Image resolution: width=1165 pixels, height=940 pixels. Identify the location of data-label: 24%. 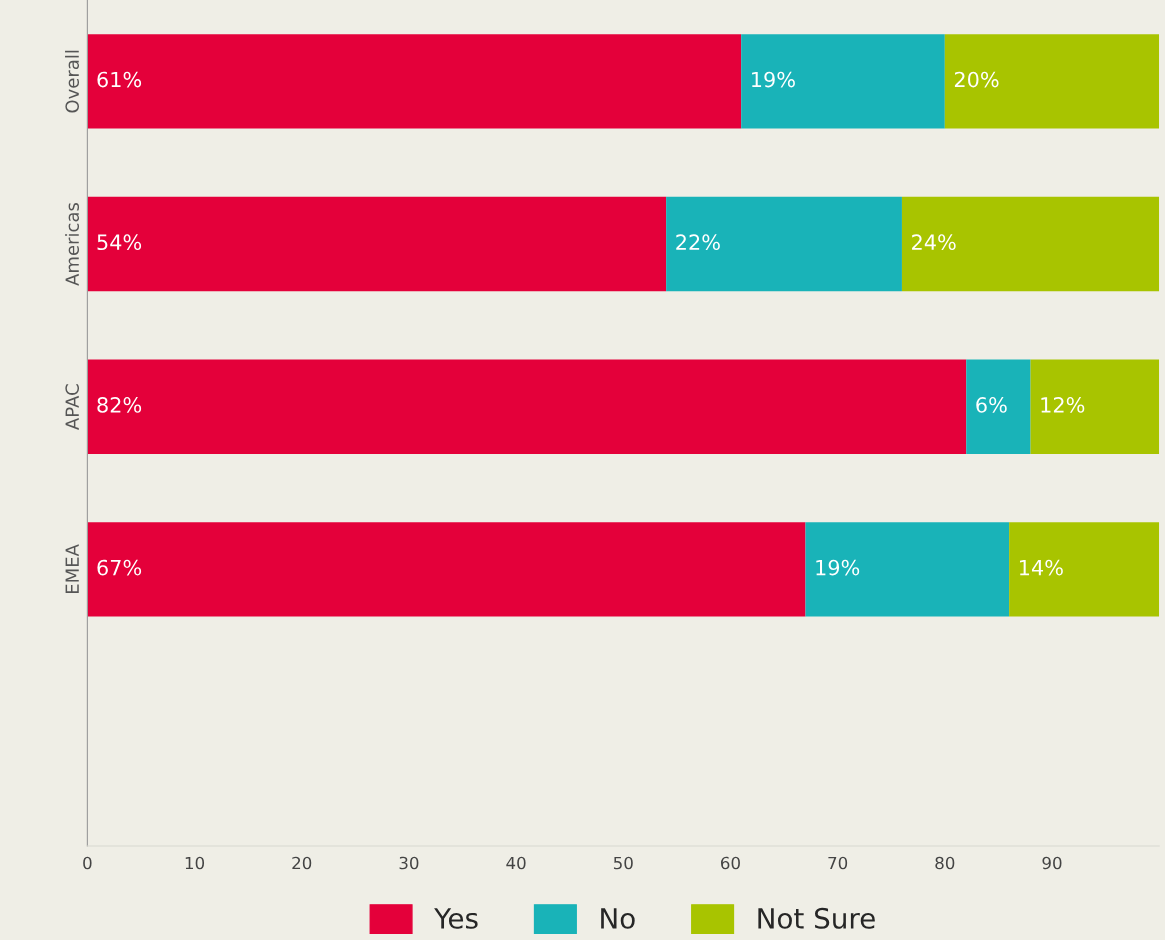
(934, 242).